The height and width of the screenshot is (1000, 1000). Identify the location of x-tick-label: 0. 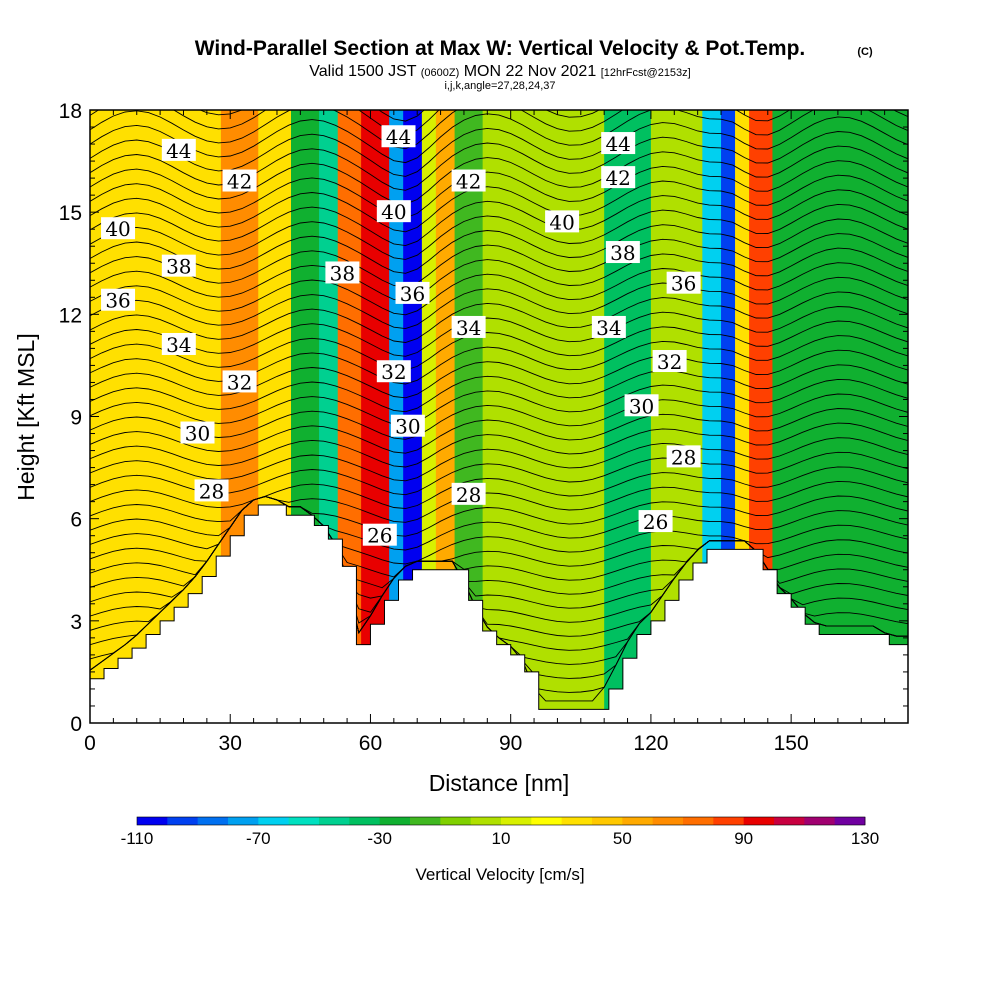
(90, 743).